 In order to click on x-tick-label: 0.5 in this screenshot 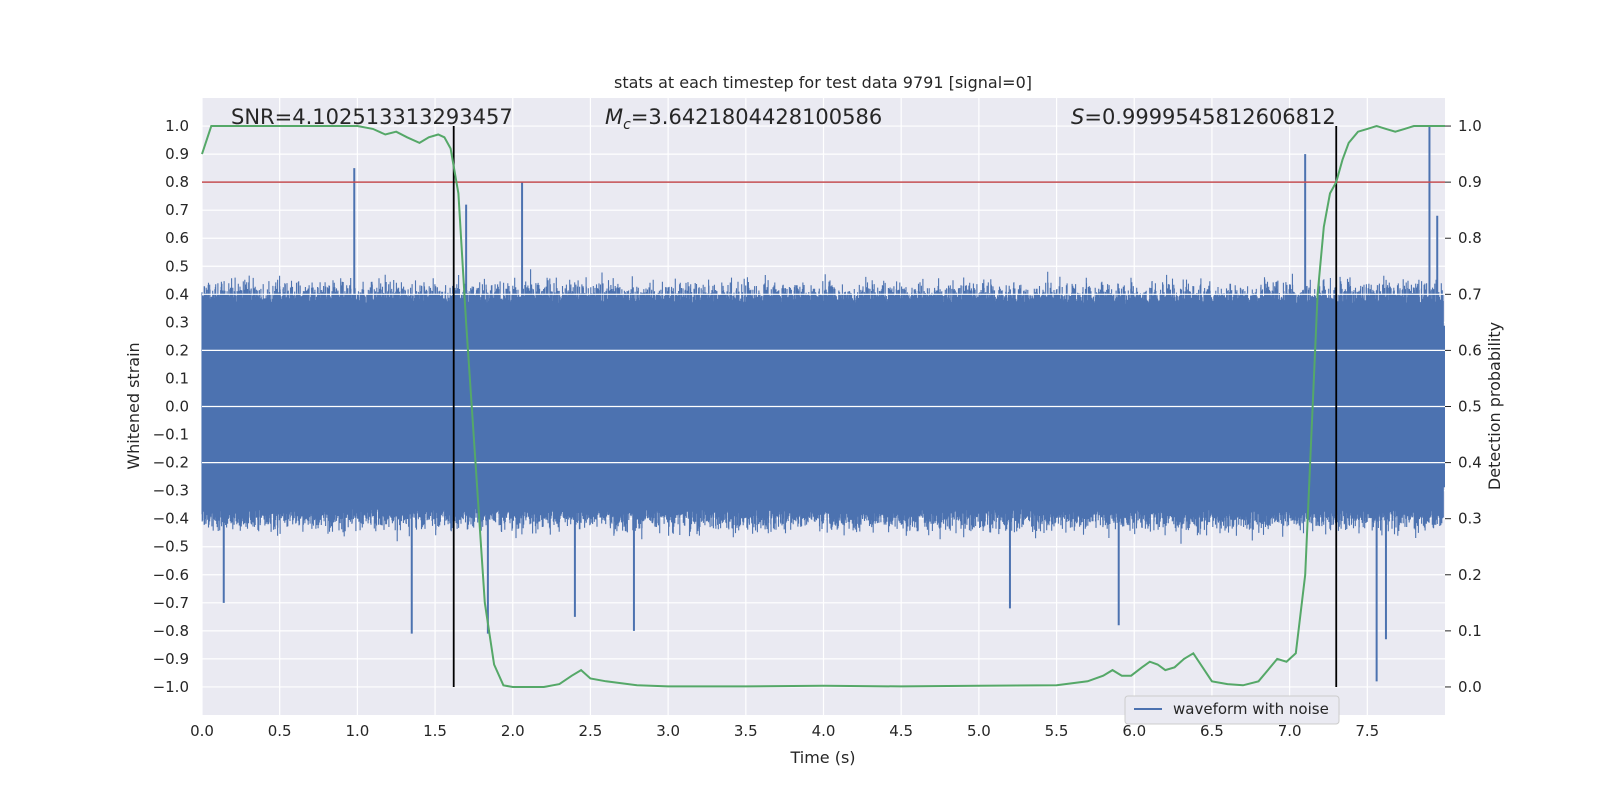, I will do `click(280, 731)`.